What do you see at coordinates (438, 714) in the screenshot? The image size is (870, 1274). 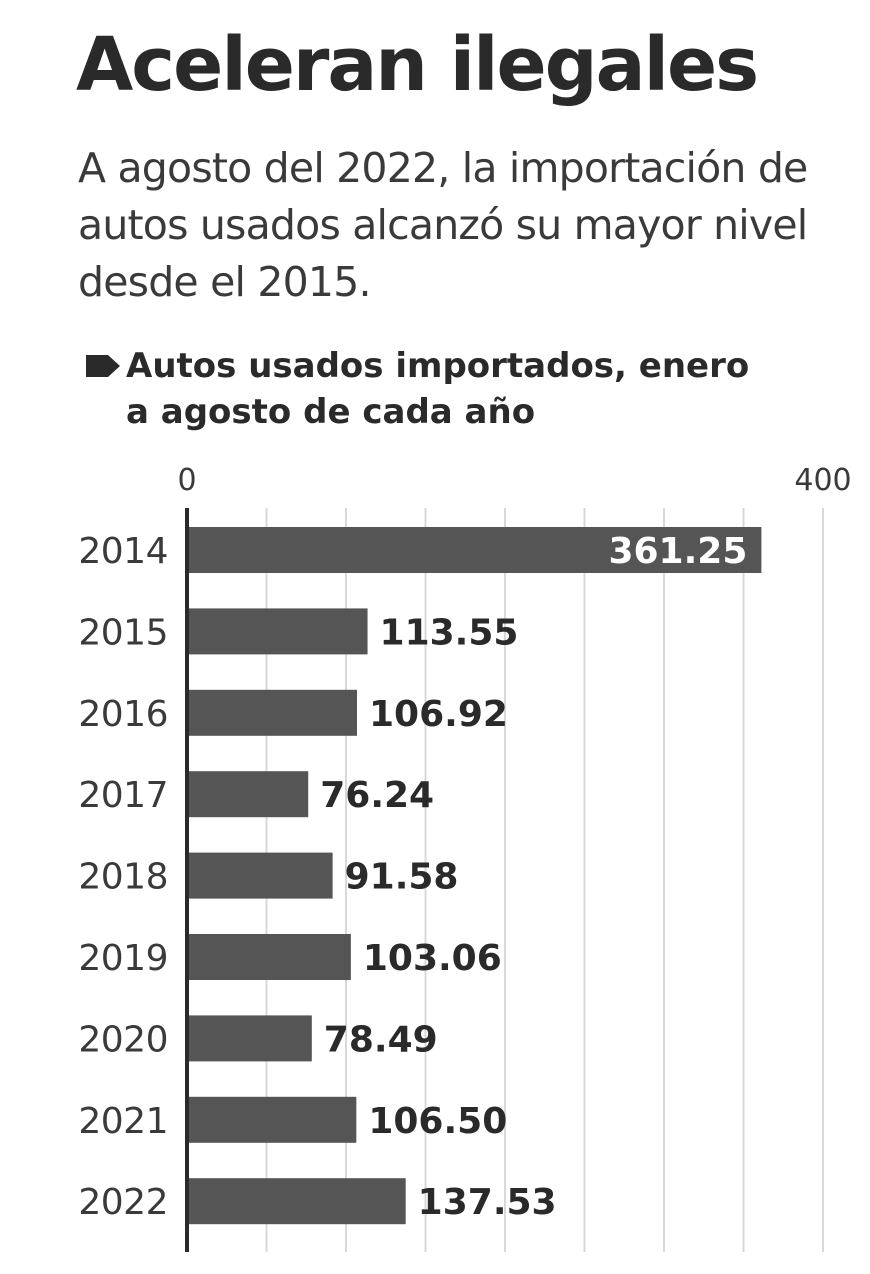 I see `data-label: 106.92` at bounding box center [438, 714].